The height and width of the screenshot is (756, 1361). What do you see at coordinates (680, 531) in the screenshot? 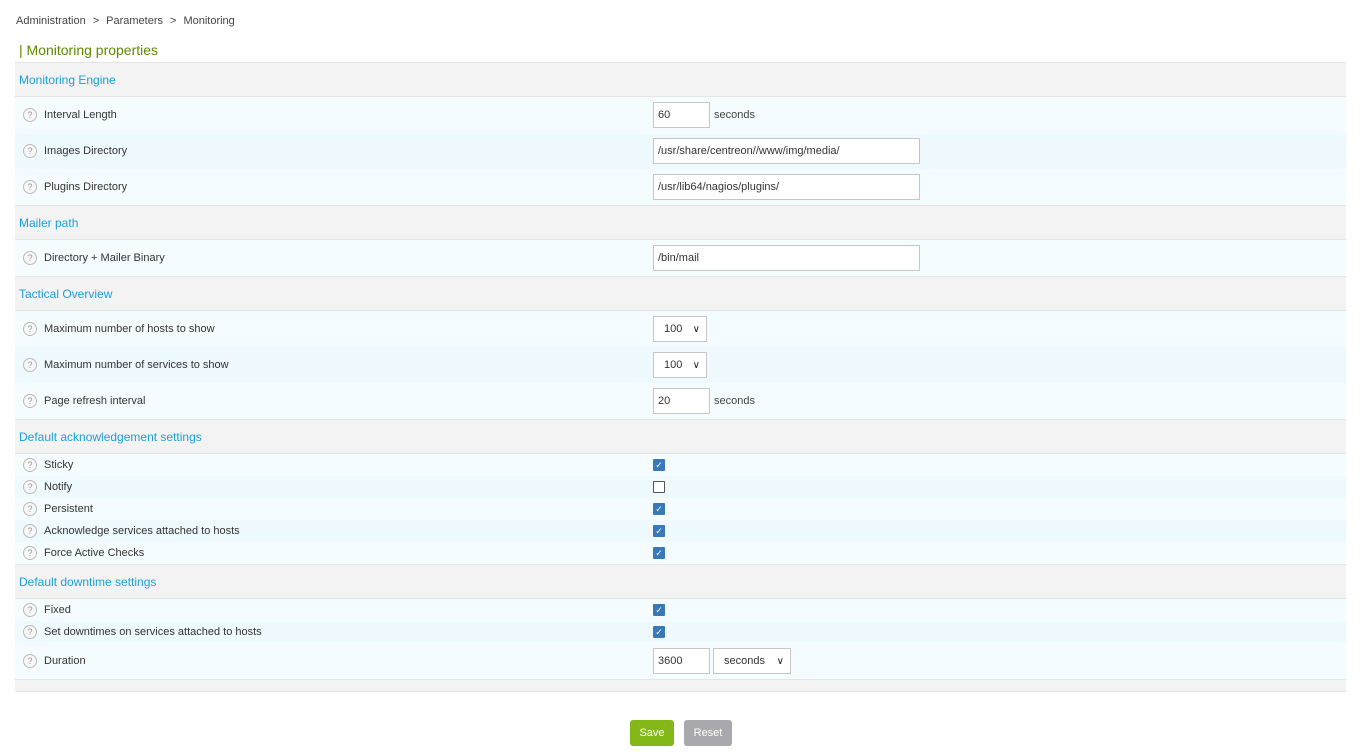
I see `form-row-acknowledge-services-attached-to-hosts: ? Acknowledge services attached to hosts ✓` at bounding box center [680, 531].